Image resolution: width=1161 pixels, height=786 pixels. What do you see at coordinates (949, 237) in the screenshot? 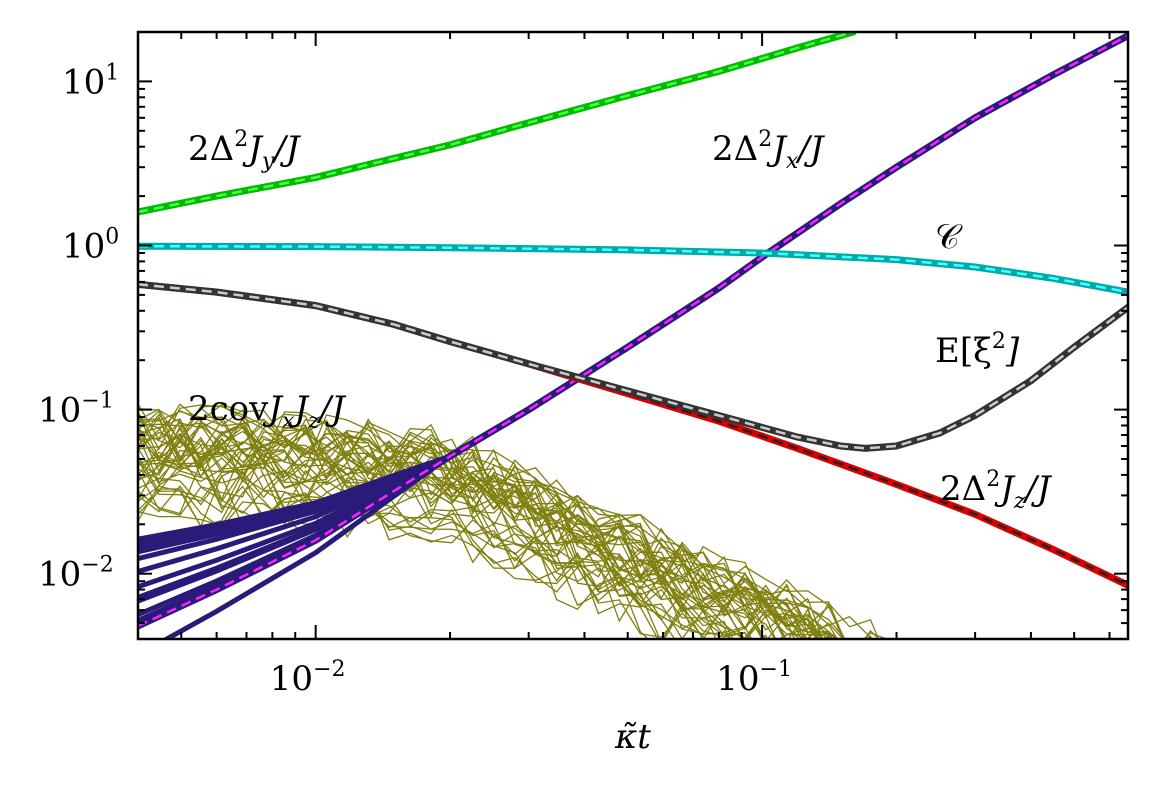
I see `curve-label: 𝒞` at bounding box center [949, 237].